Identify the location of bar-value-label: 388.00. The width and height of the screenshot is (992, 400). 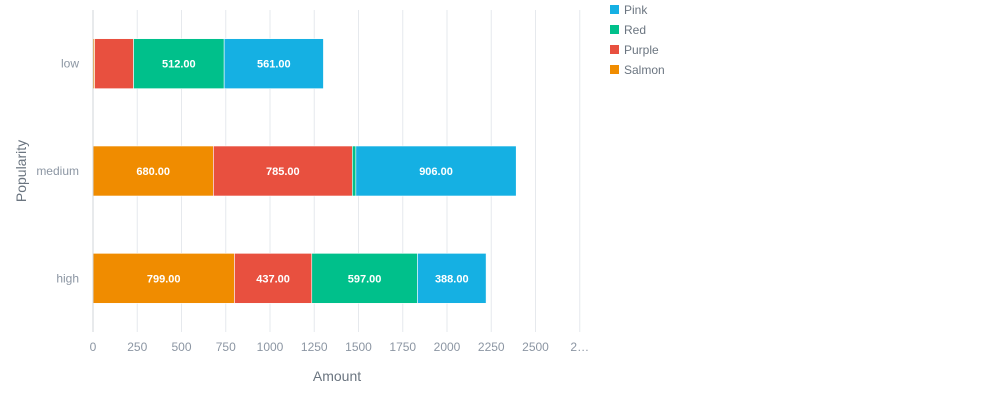
(452, 279).